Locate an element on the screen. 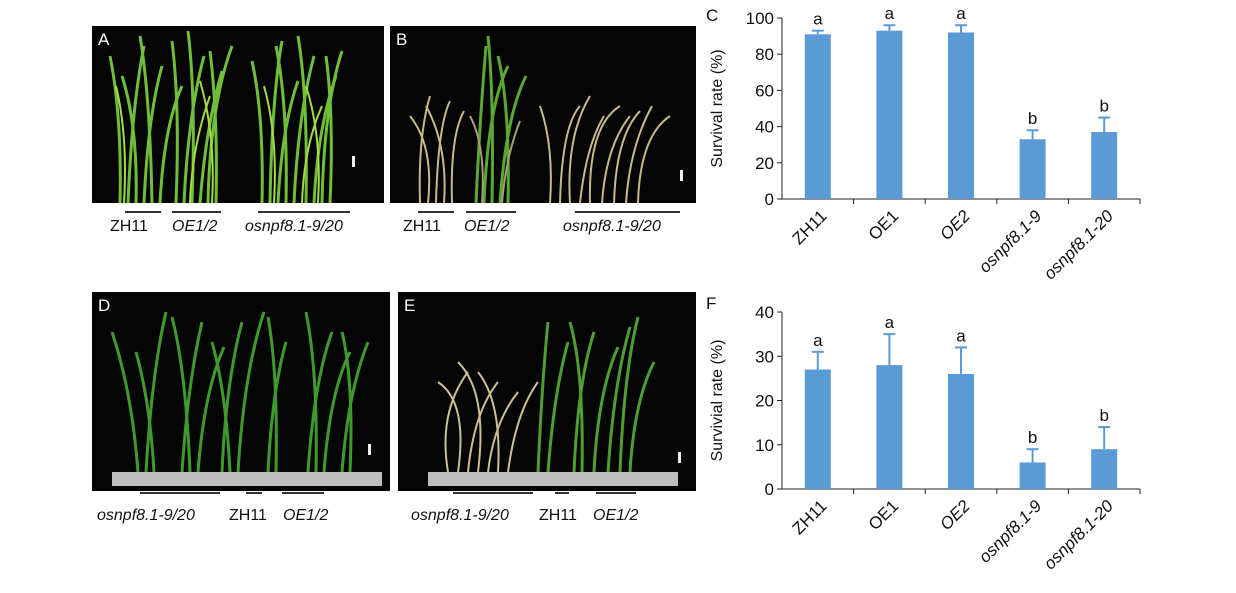  panel-letter-d: D is located at coordinates (104, 305).